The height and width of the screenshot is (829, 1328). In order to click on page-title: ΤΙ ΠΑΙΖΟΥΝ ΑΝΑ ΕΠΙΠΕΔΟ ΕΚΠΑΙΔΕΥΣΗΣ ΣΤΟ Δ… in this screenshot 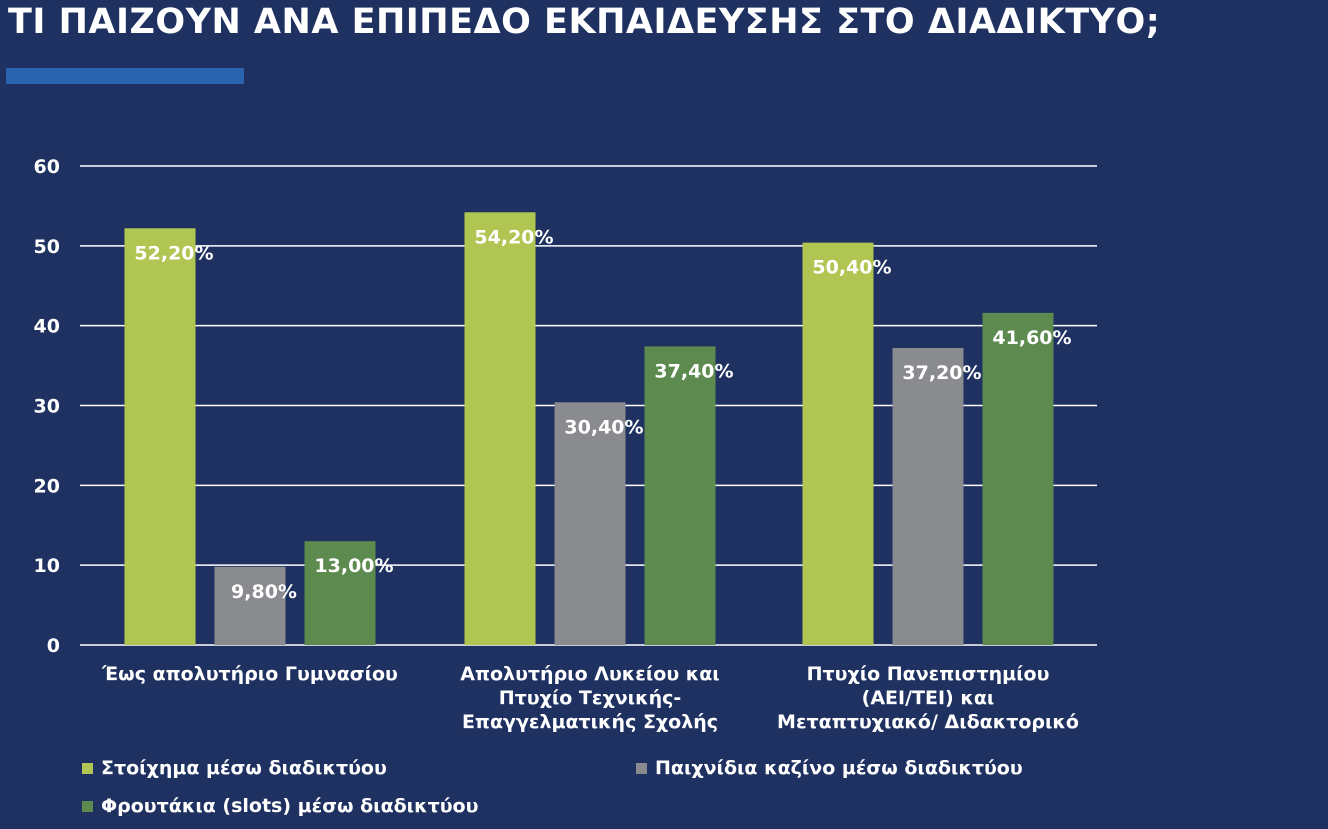, I will do `click(584, 22)`.